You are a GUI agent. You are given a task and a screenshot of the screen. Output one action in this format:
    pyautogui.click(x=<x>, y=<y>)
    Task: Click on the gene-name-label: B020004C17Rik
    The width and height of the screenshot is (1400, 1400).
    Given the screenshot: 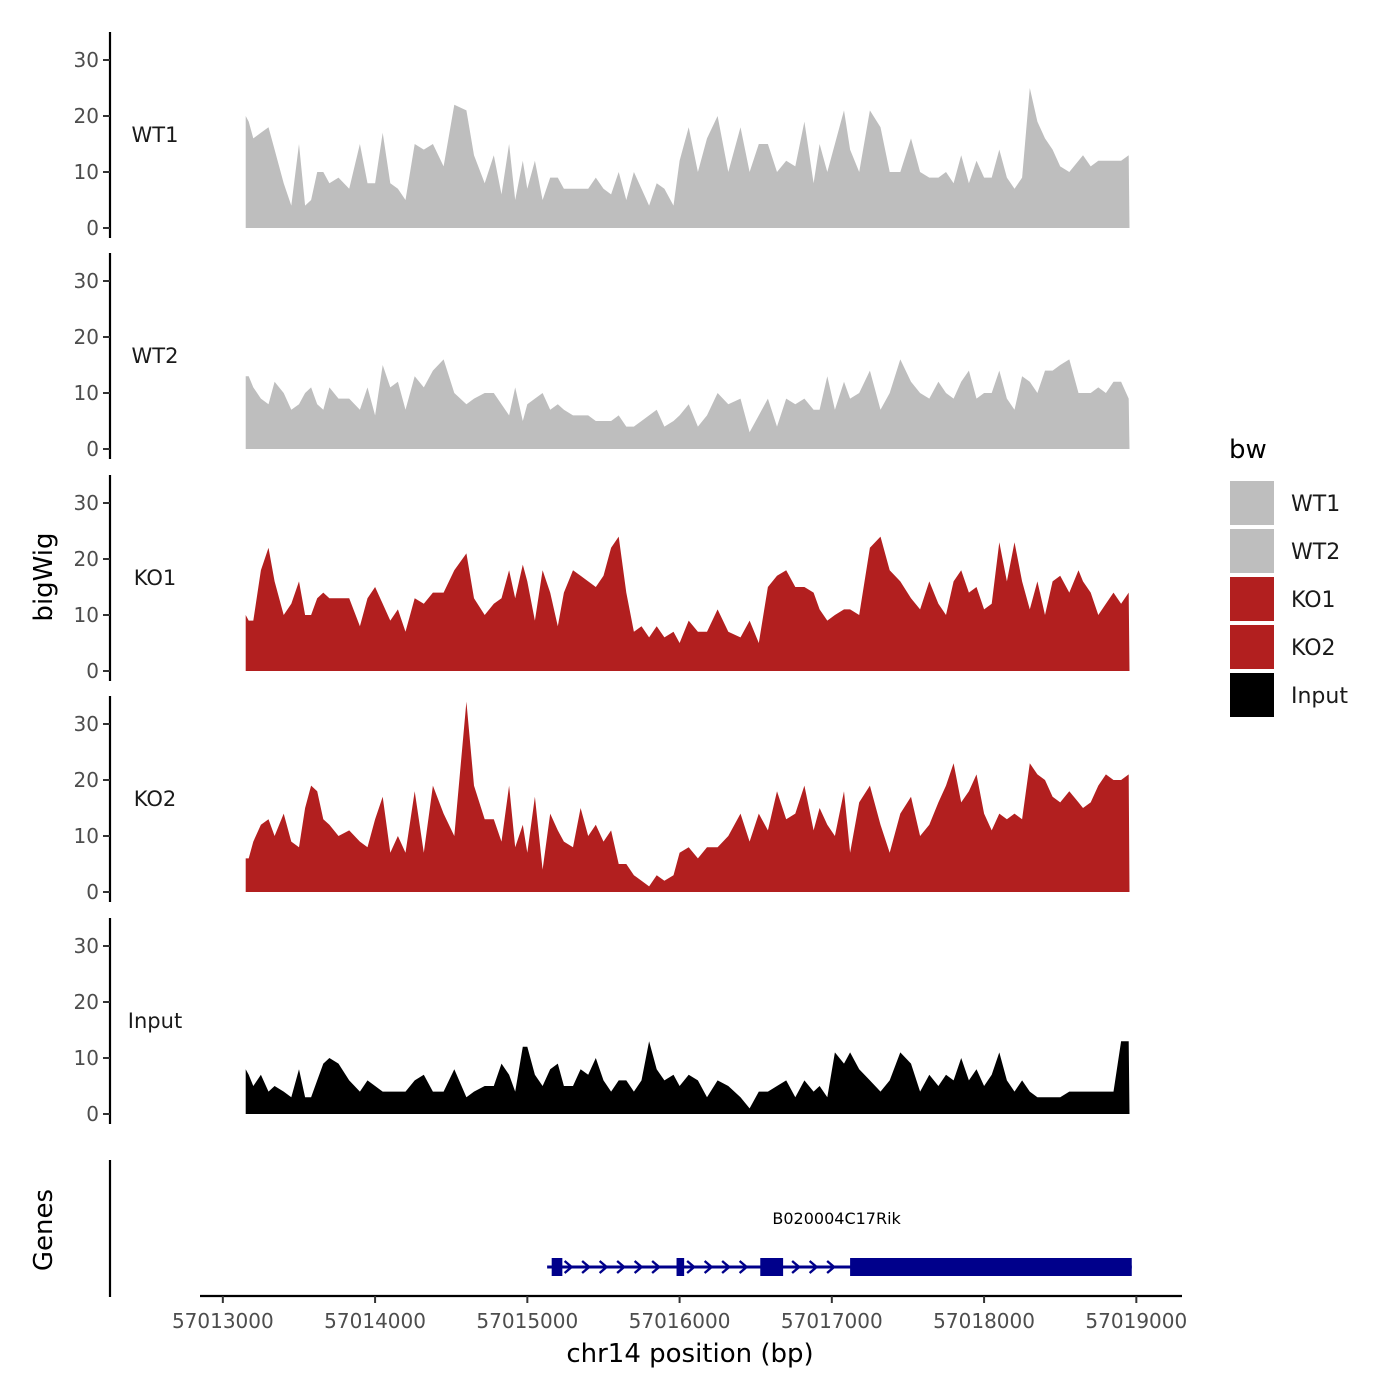 What is the action you would take?
    pyautogui.click(x=836, y=1218)
    